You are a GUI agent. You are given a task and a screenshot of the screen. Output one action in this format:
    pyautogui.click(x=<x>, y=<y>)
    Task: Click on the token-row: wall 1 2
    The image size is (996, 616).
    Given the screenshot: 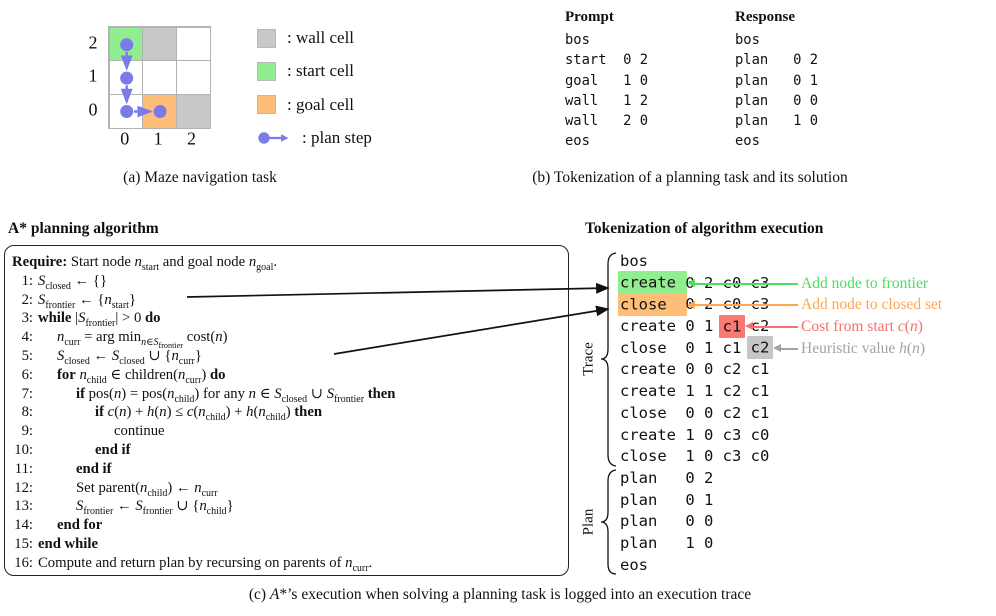 What is the action you would take?
    pyautogui.click(x=607, y=100)
    